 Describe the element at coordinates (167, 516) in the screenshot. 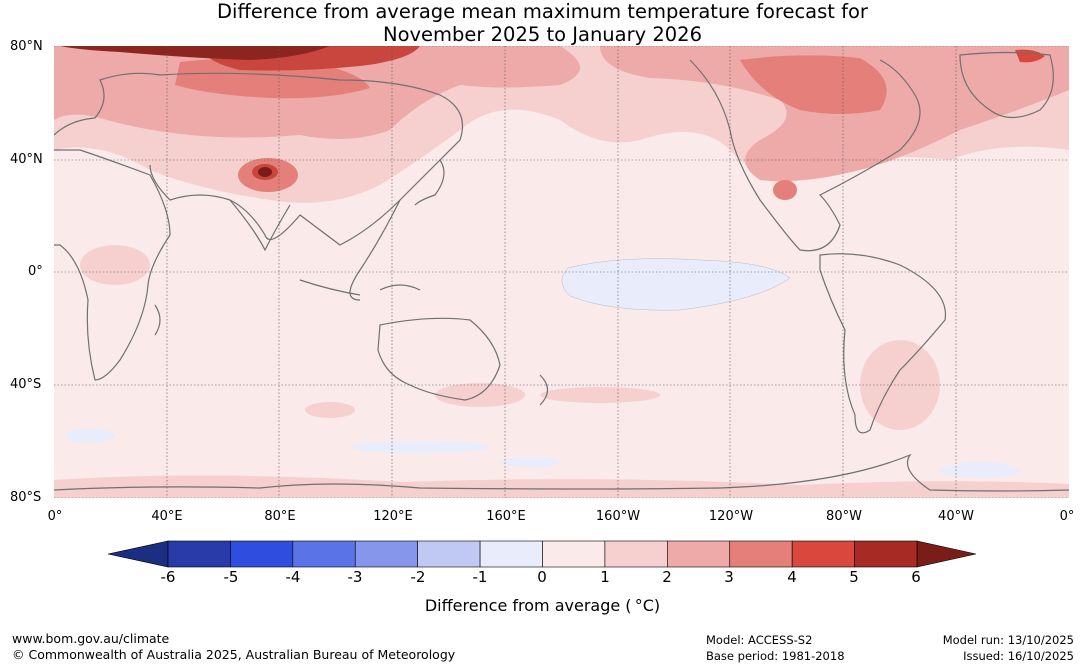

I see `x-label-40e: 40°E` at that location.